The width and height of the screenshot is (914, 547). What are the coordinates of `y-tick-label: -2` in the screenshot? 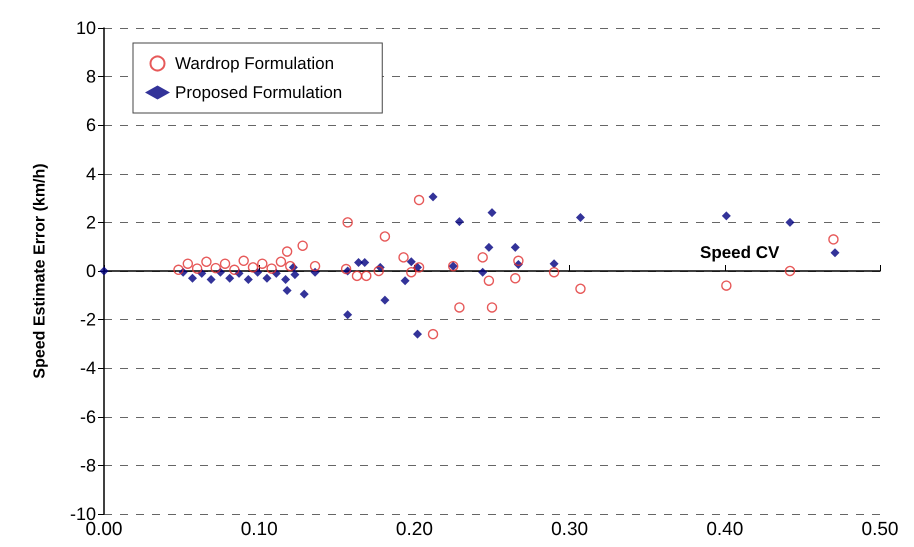 It's located at (88, 320).